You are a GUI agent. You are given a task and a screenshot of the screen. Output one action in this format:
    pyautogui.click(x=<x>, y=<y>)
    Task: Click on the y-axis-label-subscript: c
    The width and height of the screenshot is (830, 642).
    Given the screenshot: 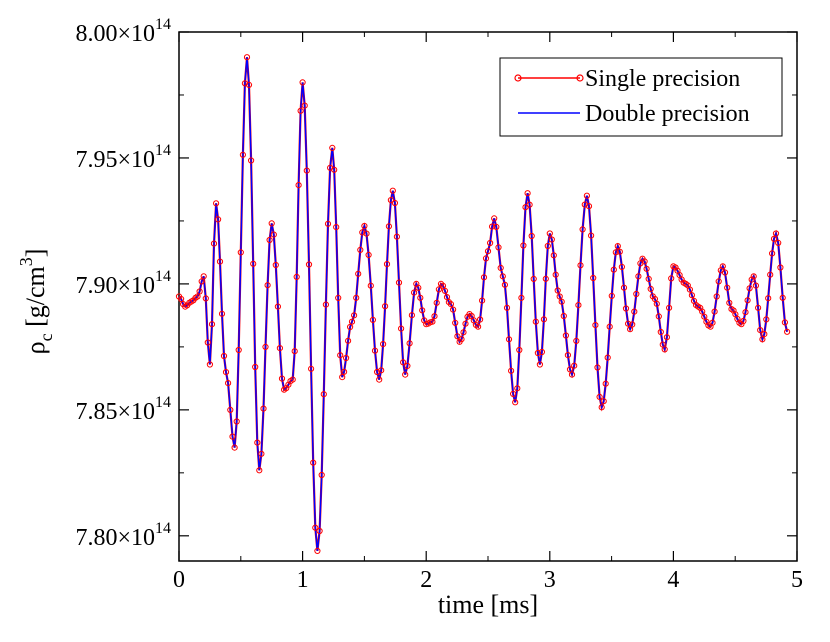 What is the action you would take?
    pyautogui.click(x=46, y=337)
    